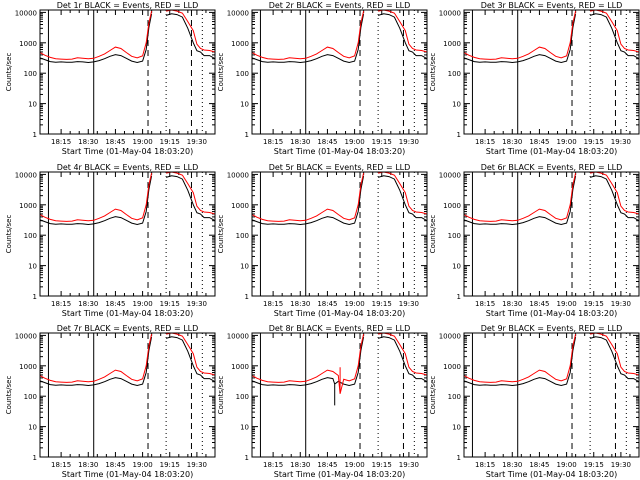 The width and height of the screenshot is (640, 480). Describe the element at coordinates (552, 167) in the screenshot. I see `panel-title: Det 6r BLACK = Events, RED = LLD` at that location.